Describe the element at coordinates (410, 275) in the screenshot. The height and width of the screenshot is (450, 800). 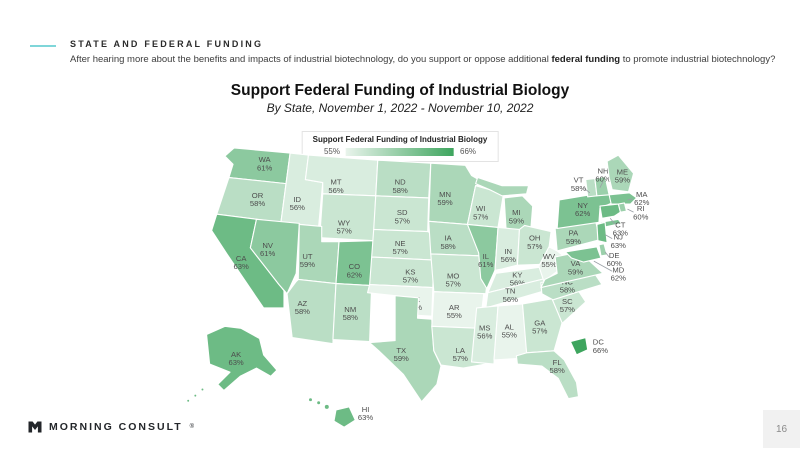
I see `state-label: KS 57%` at that location.